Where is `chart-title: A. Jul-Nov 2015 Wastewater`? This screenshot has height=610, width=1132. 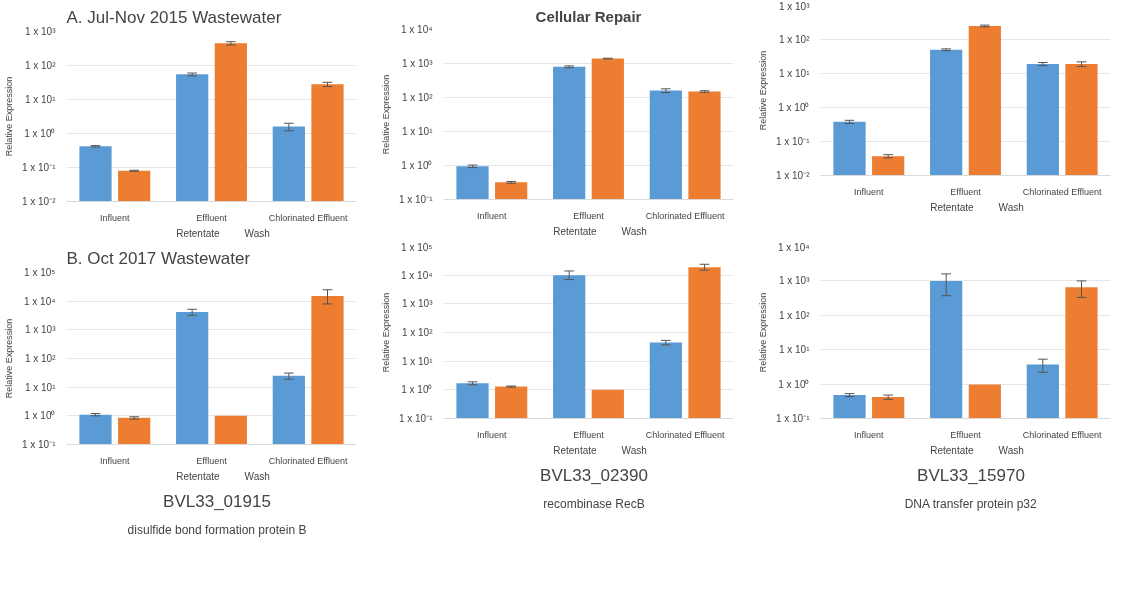
chart-title: A. Jul-Nov 2015 Wastewater is located at coordinates (174, 17).